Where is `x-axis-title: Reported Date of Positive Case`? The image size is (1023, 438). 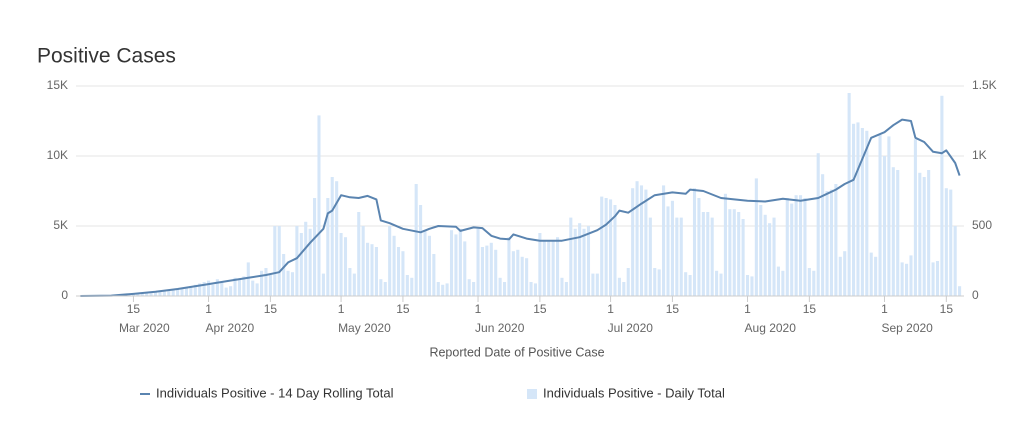
x-axis-title: Reported Date of Positive Case is located at coordinates (516, 352).